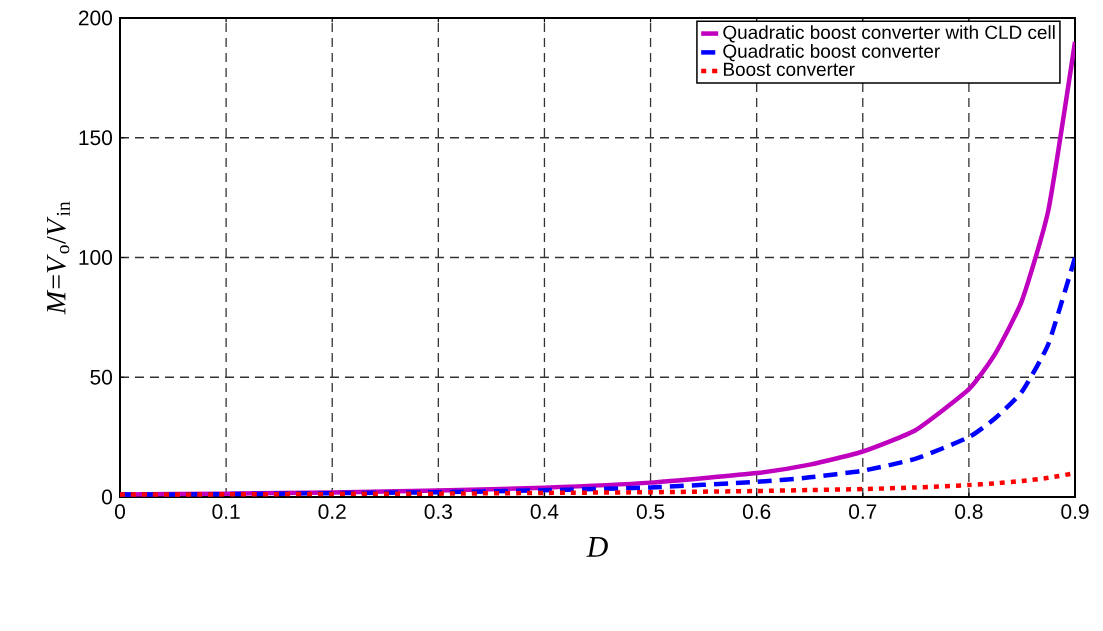  Describe the element at coordinates (120, 511) in the screenshot. I see `x-tick-label: 0` at that location.